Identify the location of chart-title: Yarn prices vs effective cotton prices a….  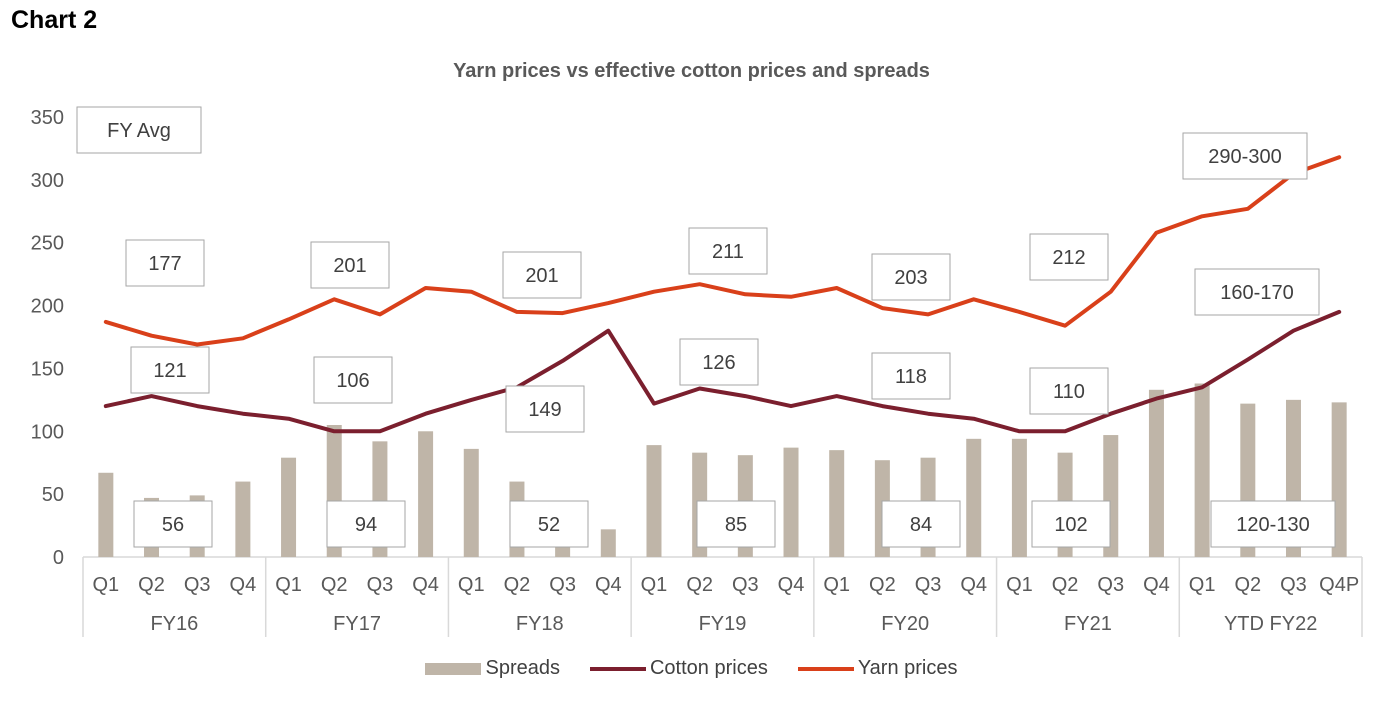
(691, 71).